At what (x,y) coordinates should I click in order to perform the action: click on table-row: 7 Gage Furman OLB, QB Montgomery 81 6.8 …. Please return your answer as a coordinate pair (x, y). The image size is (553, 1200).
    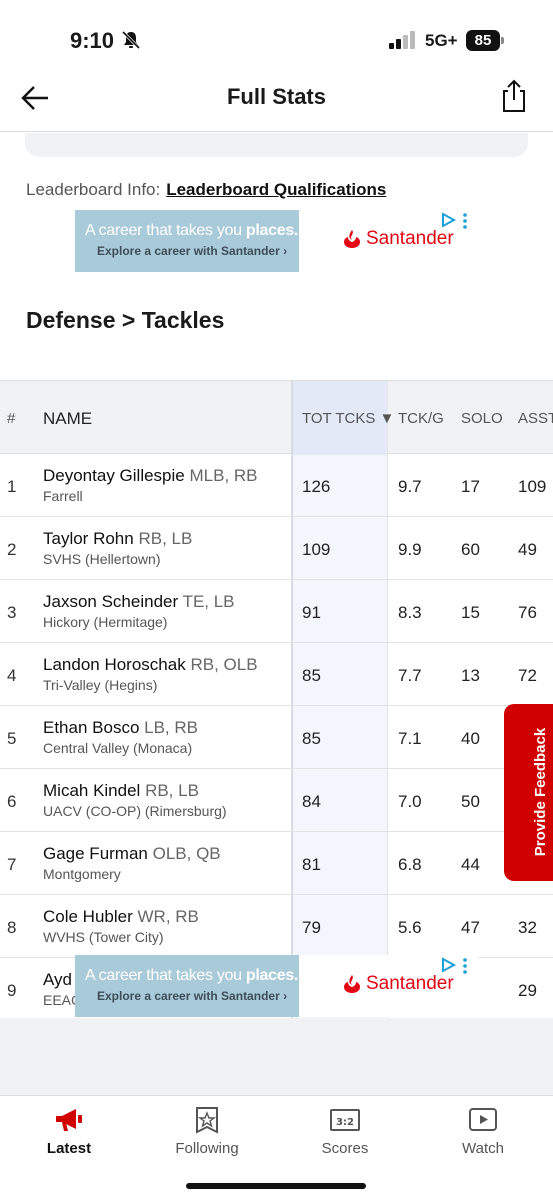
    Looking at the image, I should click on (276, 863).